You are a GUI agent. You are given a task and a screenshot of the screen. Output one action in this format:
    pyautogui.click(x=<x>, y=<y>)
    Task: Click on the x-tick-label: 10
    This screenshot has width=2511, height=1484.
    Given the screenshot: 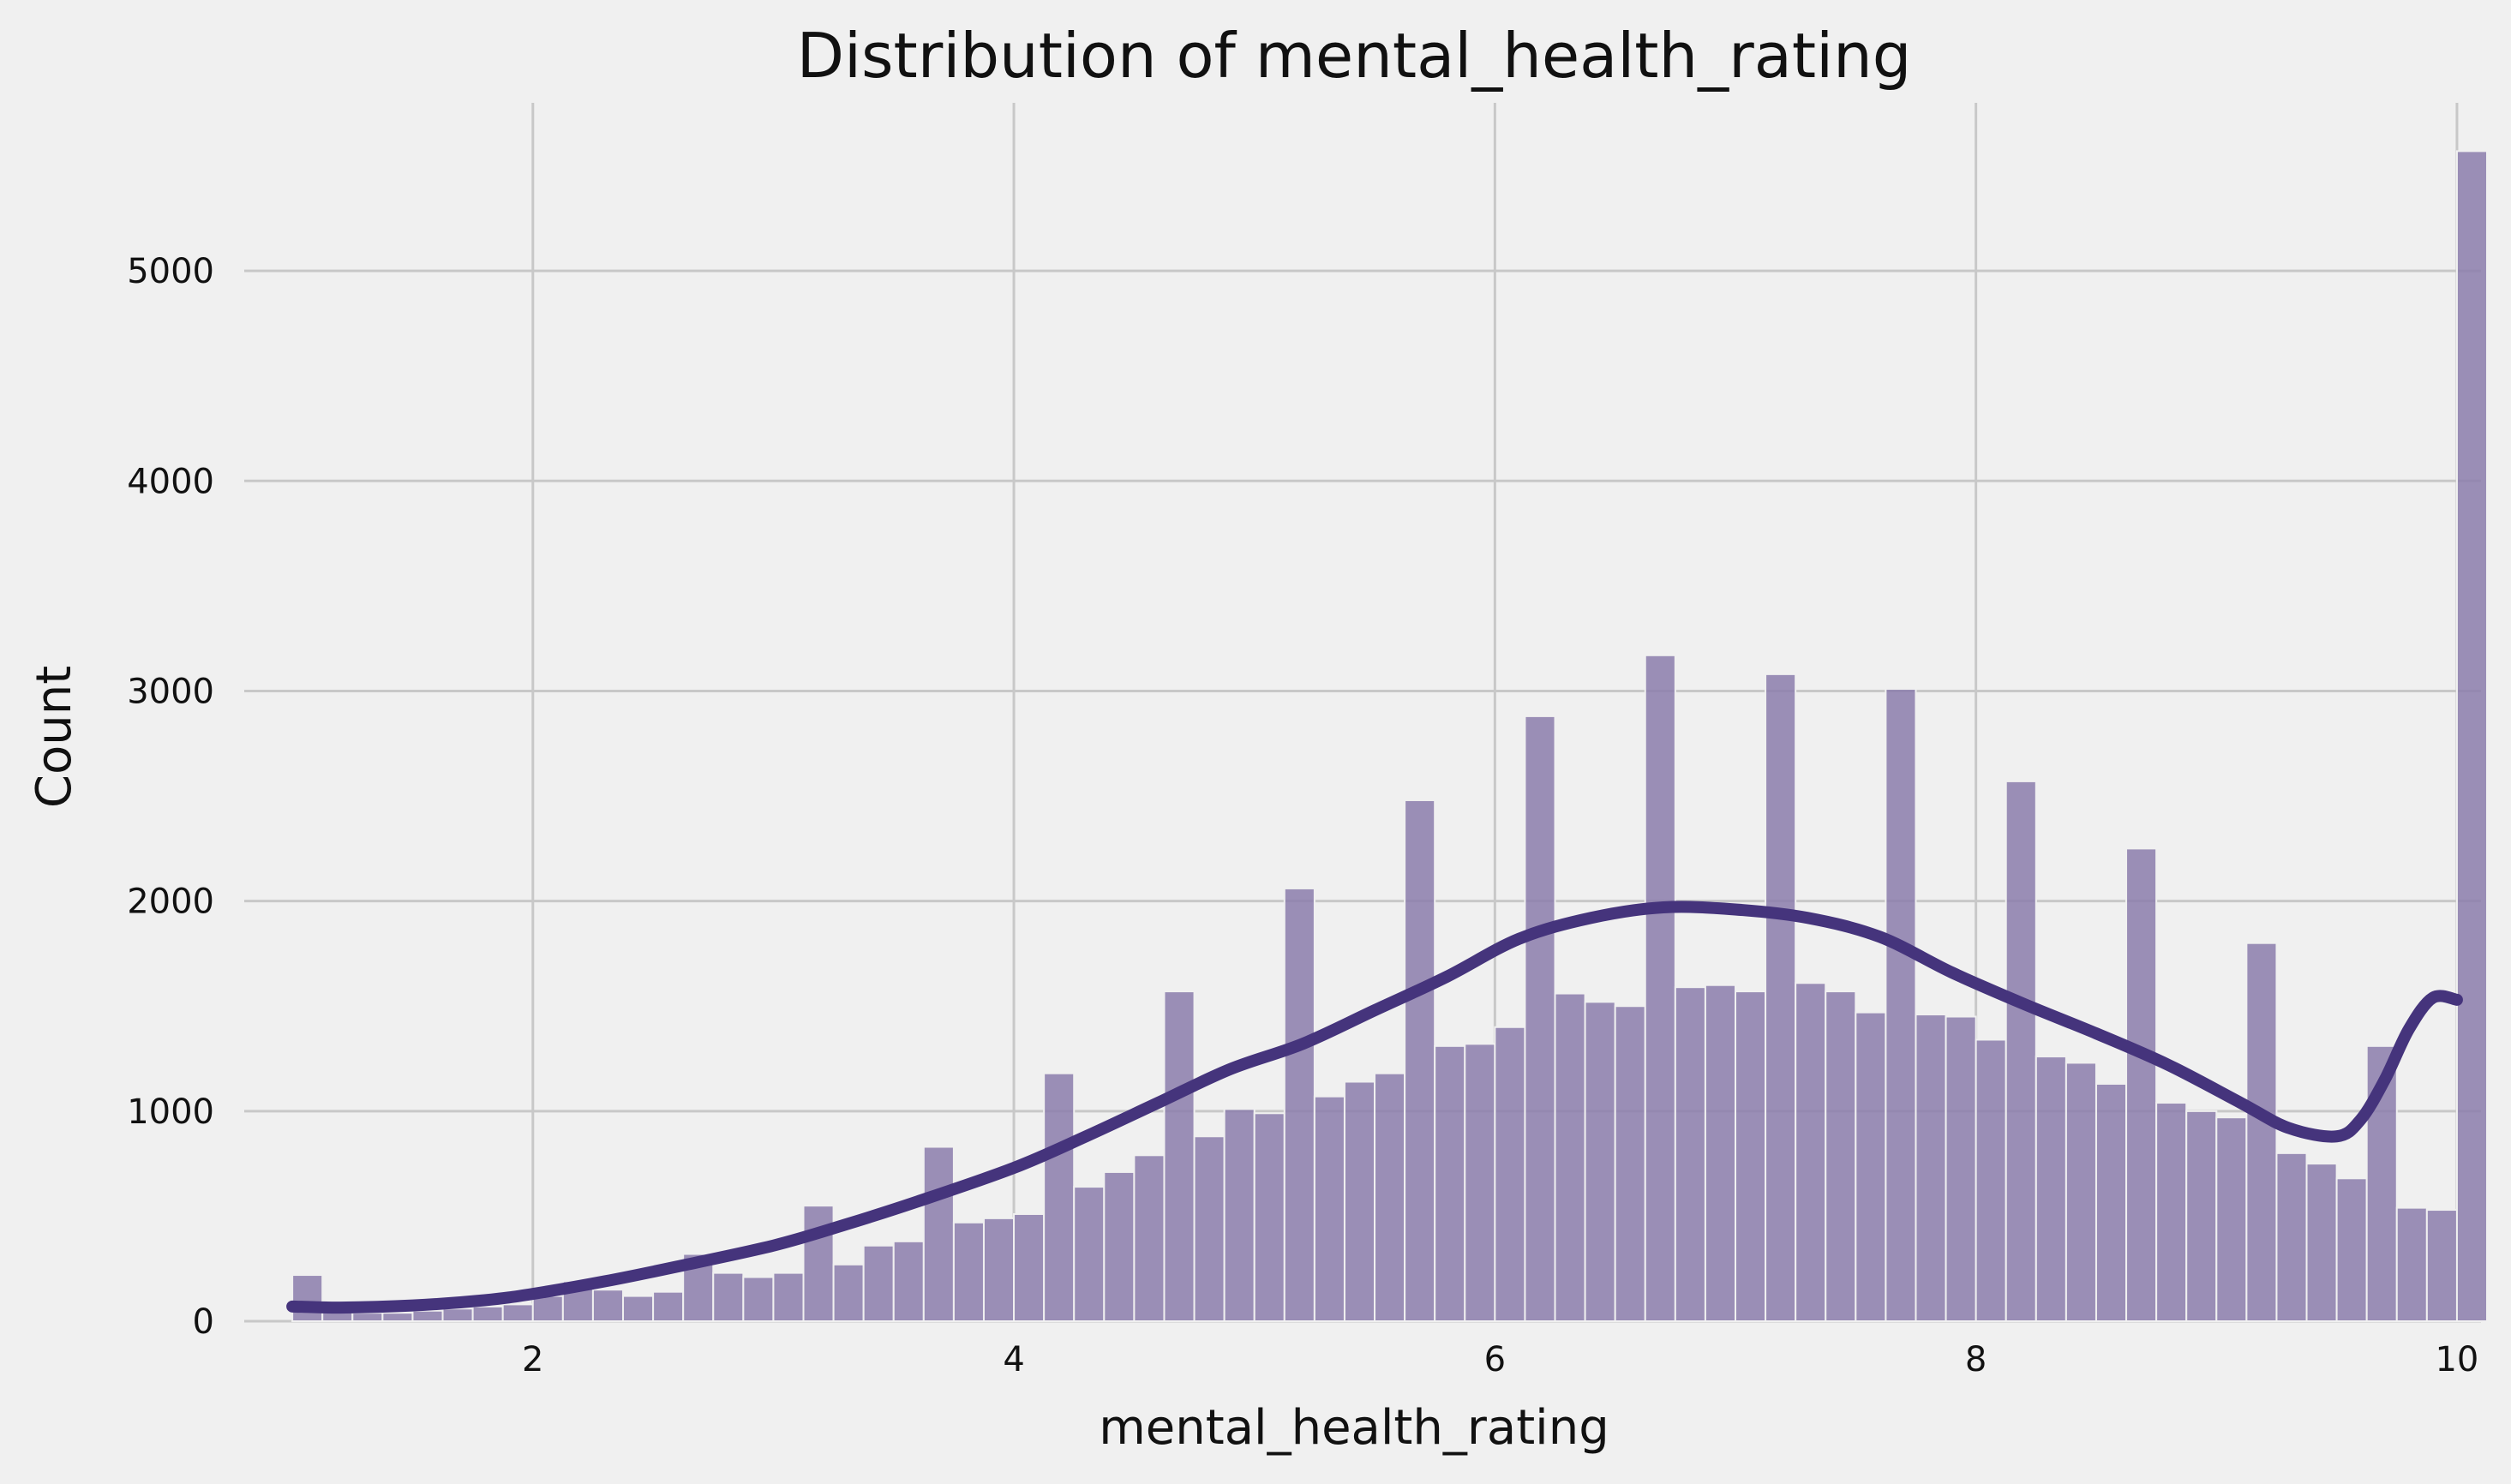 What is the action you would take?
    pyautogui.click(x=2456, y=1359)
    